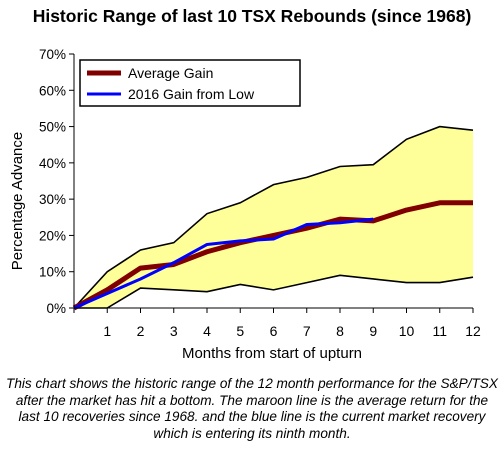 The width and height of the screenshot is (504, 462). I want to click on x-tick-label: 11, so click(439, 331).